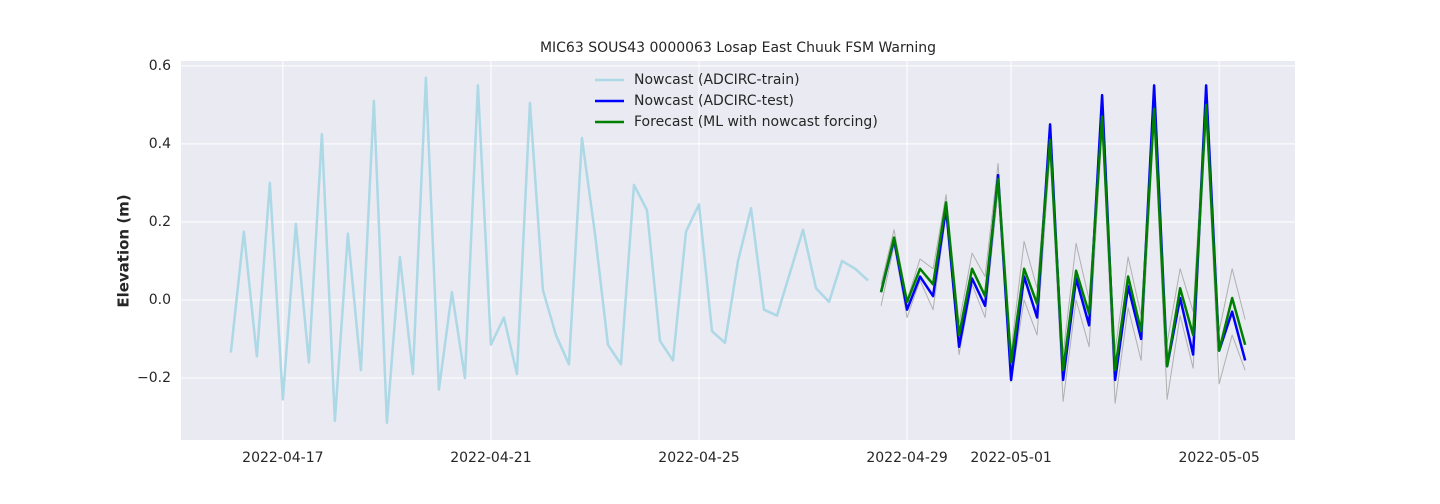  I want to click on legend-label: Nowcast (ADCIRC-test), so click(714, 101).